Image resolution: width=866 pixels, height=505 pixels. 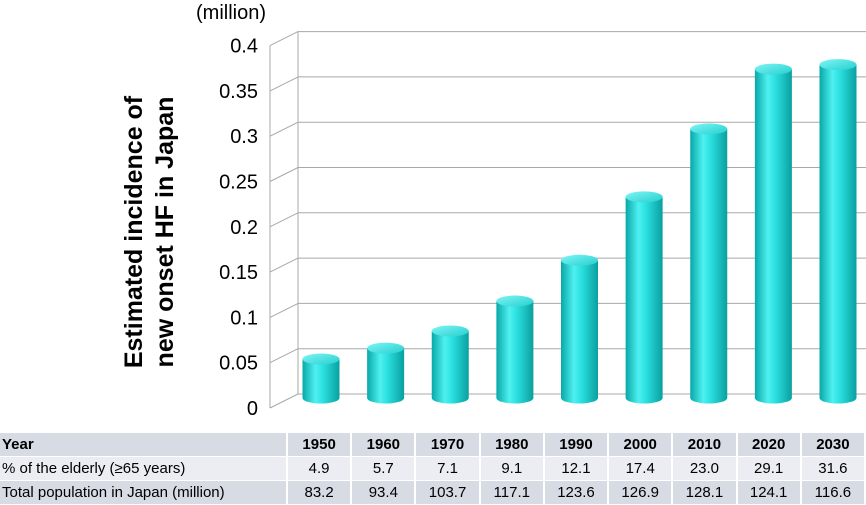 What do you see at coordinates (144, 492) in the screenshot?
I see `row-label: Total population in Japan (million)` at bounding box center [144, 492].